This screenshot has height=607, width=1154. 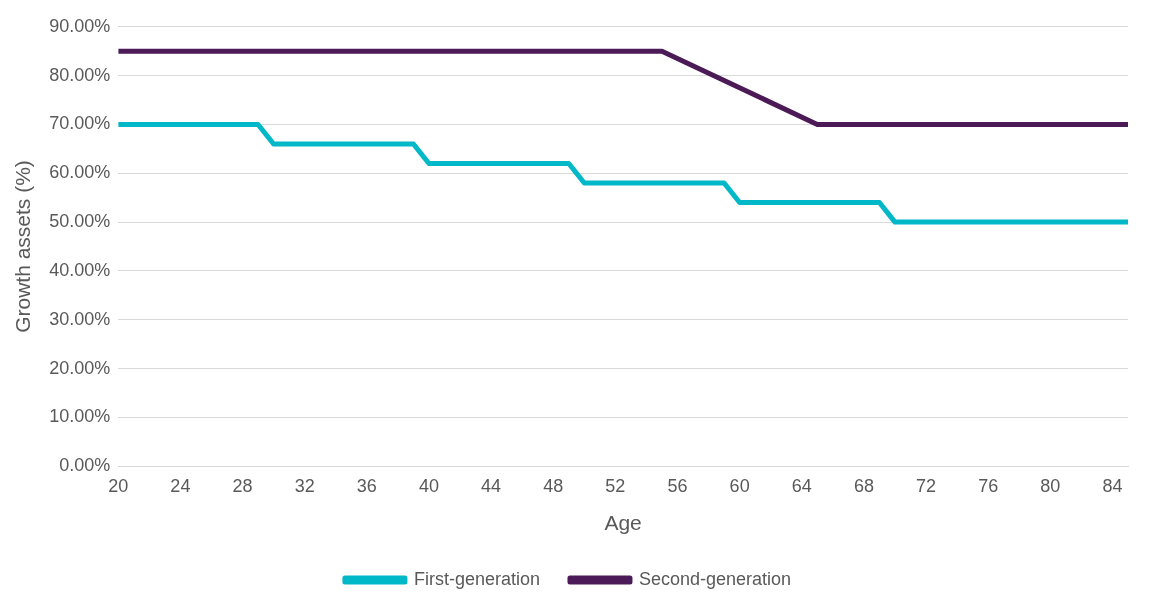 What do you see at coordinates (553, 485) in the screenshot?
I see `x-tick-label: 48` at bounding box center [553, 485].